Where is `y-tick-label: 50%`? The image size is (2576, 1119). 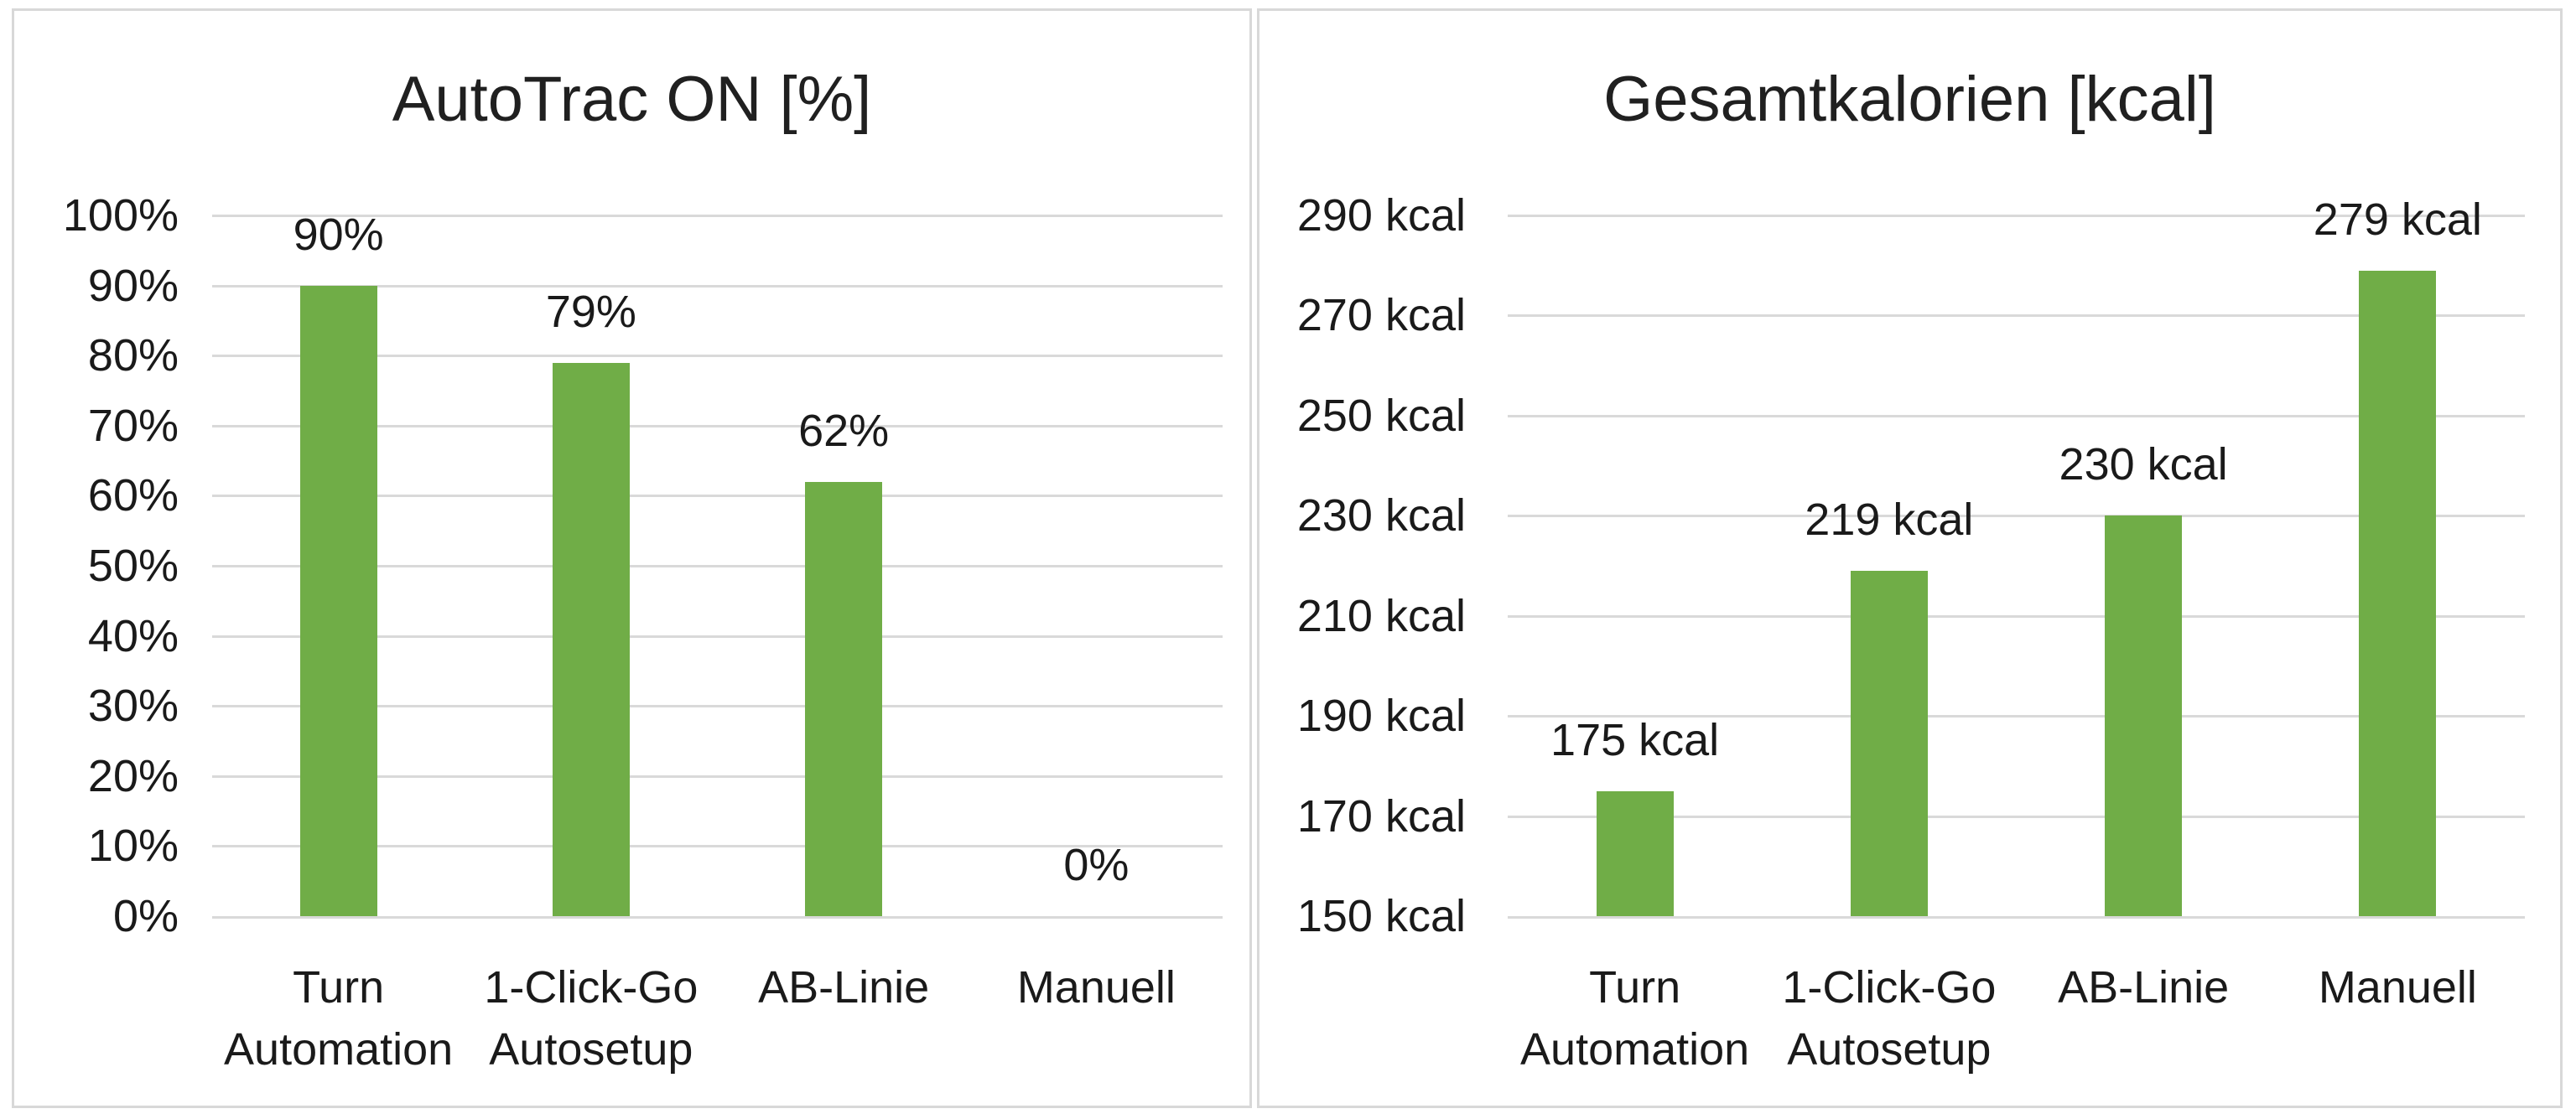 y-tick-label: 50% is located at coordinates (133, 566).